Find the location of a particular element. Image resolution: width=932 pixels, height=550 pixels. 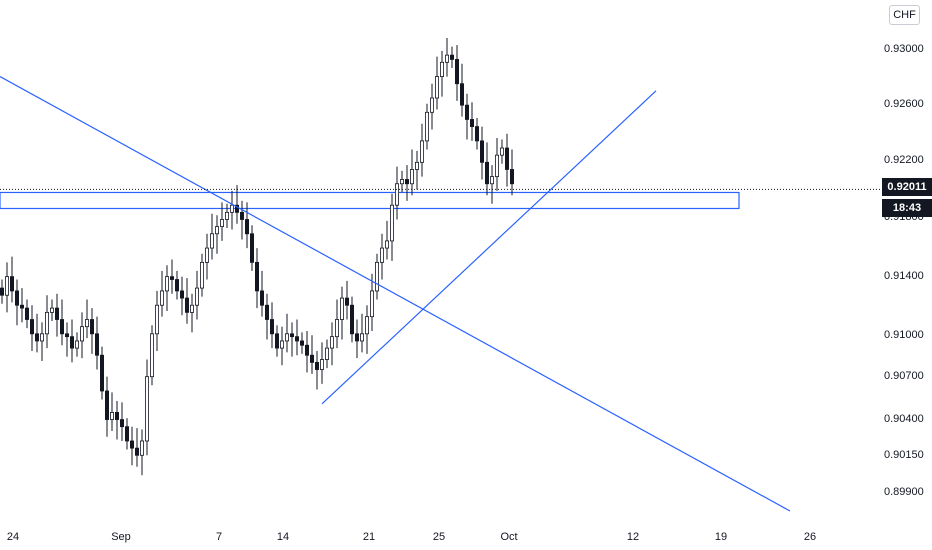

x-tick-label: 14 is located at coordinates (283, 537).